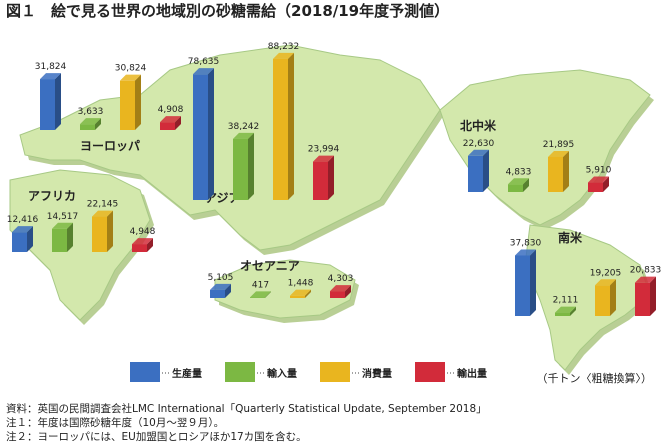 The image size is (661, 444). I want to click on region-label: オセアニア, so click(270, 266).